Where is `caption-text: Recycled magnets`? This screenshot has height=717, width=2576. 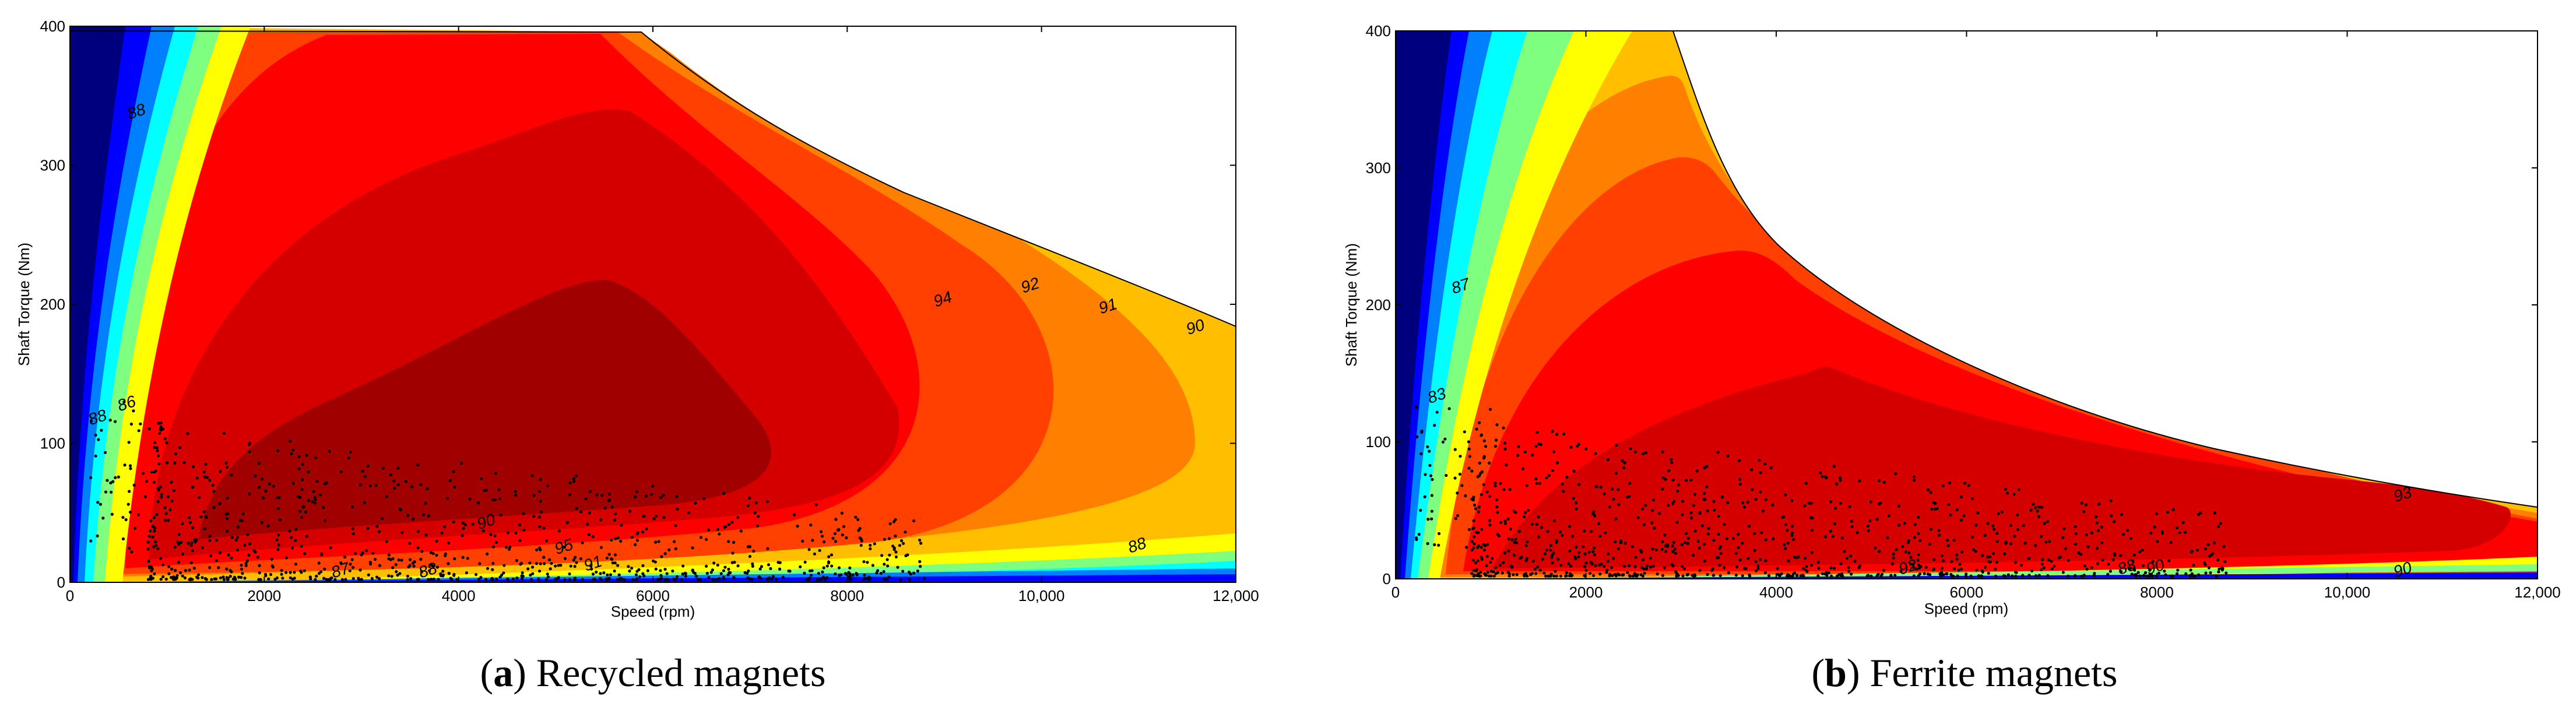 caption-text: Recycled magnets is located at coordinates (681, 673).